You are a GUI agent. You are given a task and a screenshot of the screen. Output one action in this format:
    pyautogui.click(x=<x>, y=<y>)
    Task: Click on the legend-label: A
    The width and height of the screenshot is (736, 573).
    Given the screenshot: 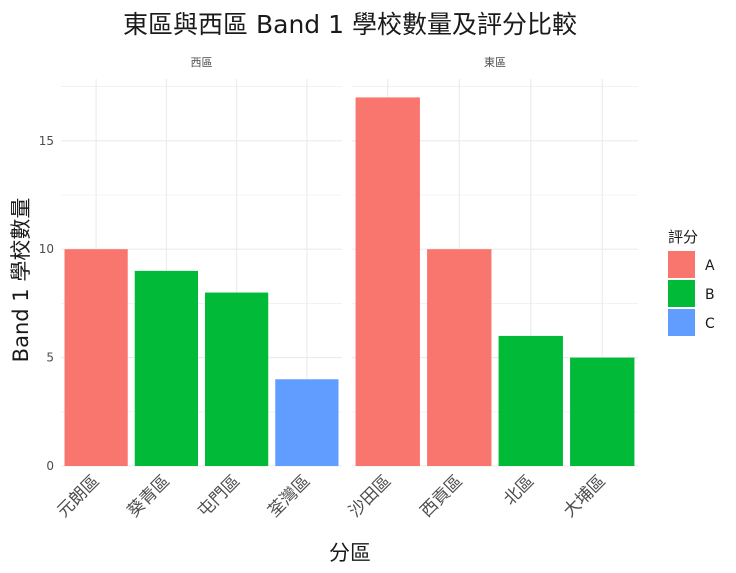 What is the action you would take?
    pyautogui.click(x=710, y=266)
    